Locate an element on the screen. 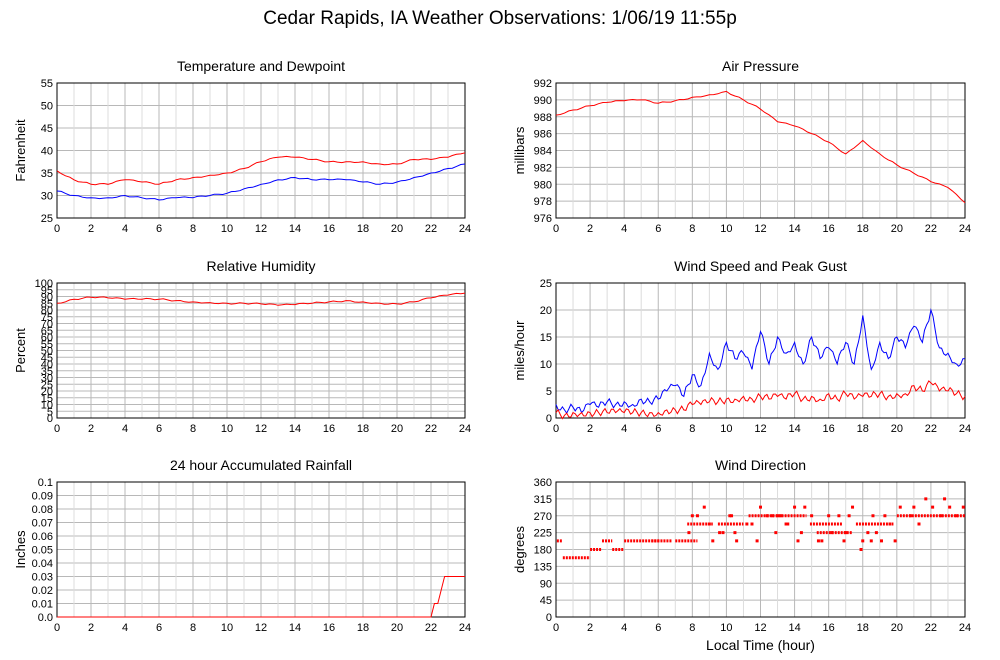 Image resolution: width=1000 pixels, height=660 pixels. rain-x-tick-label: 22 is located at coordinates (431, 628).